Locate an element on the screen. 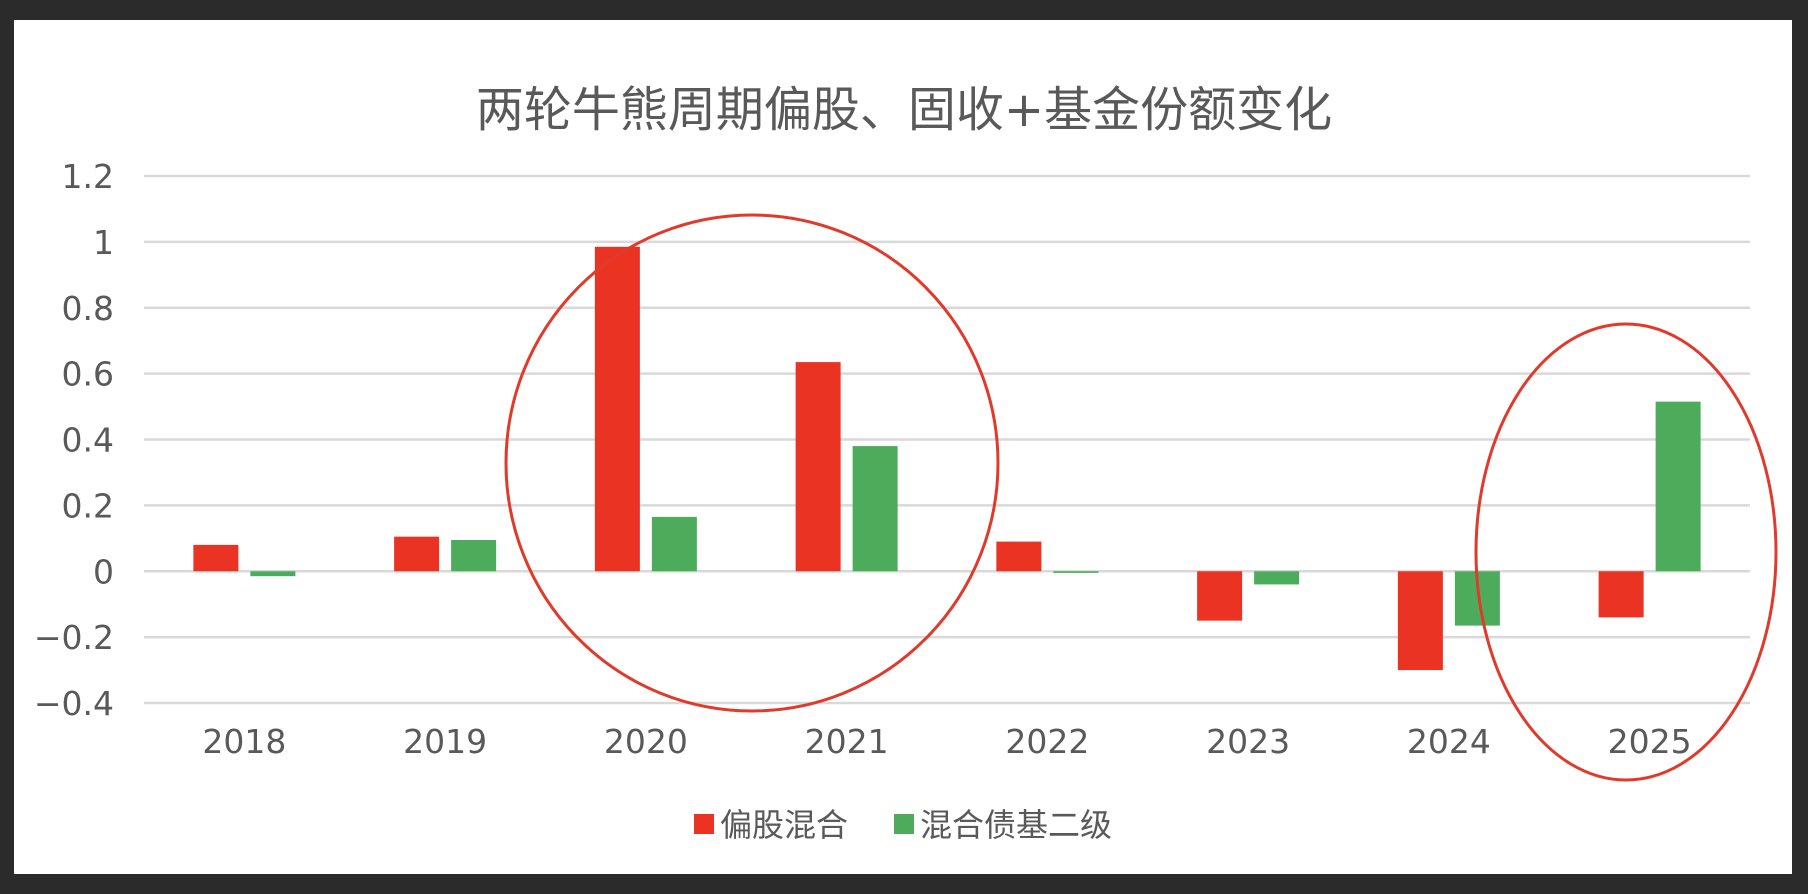  legend-label-series-2: 混合债基二级 is located at coordinates (1016, 825).